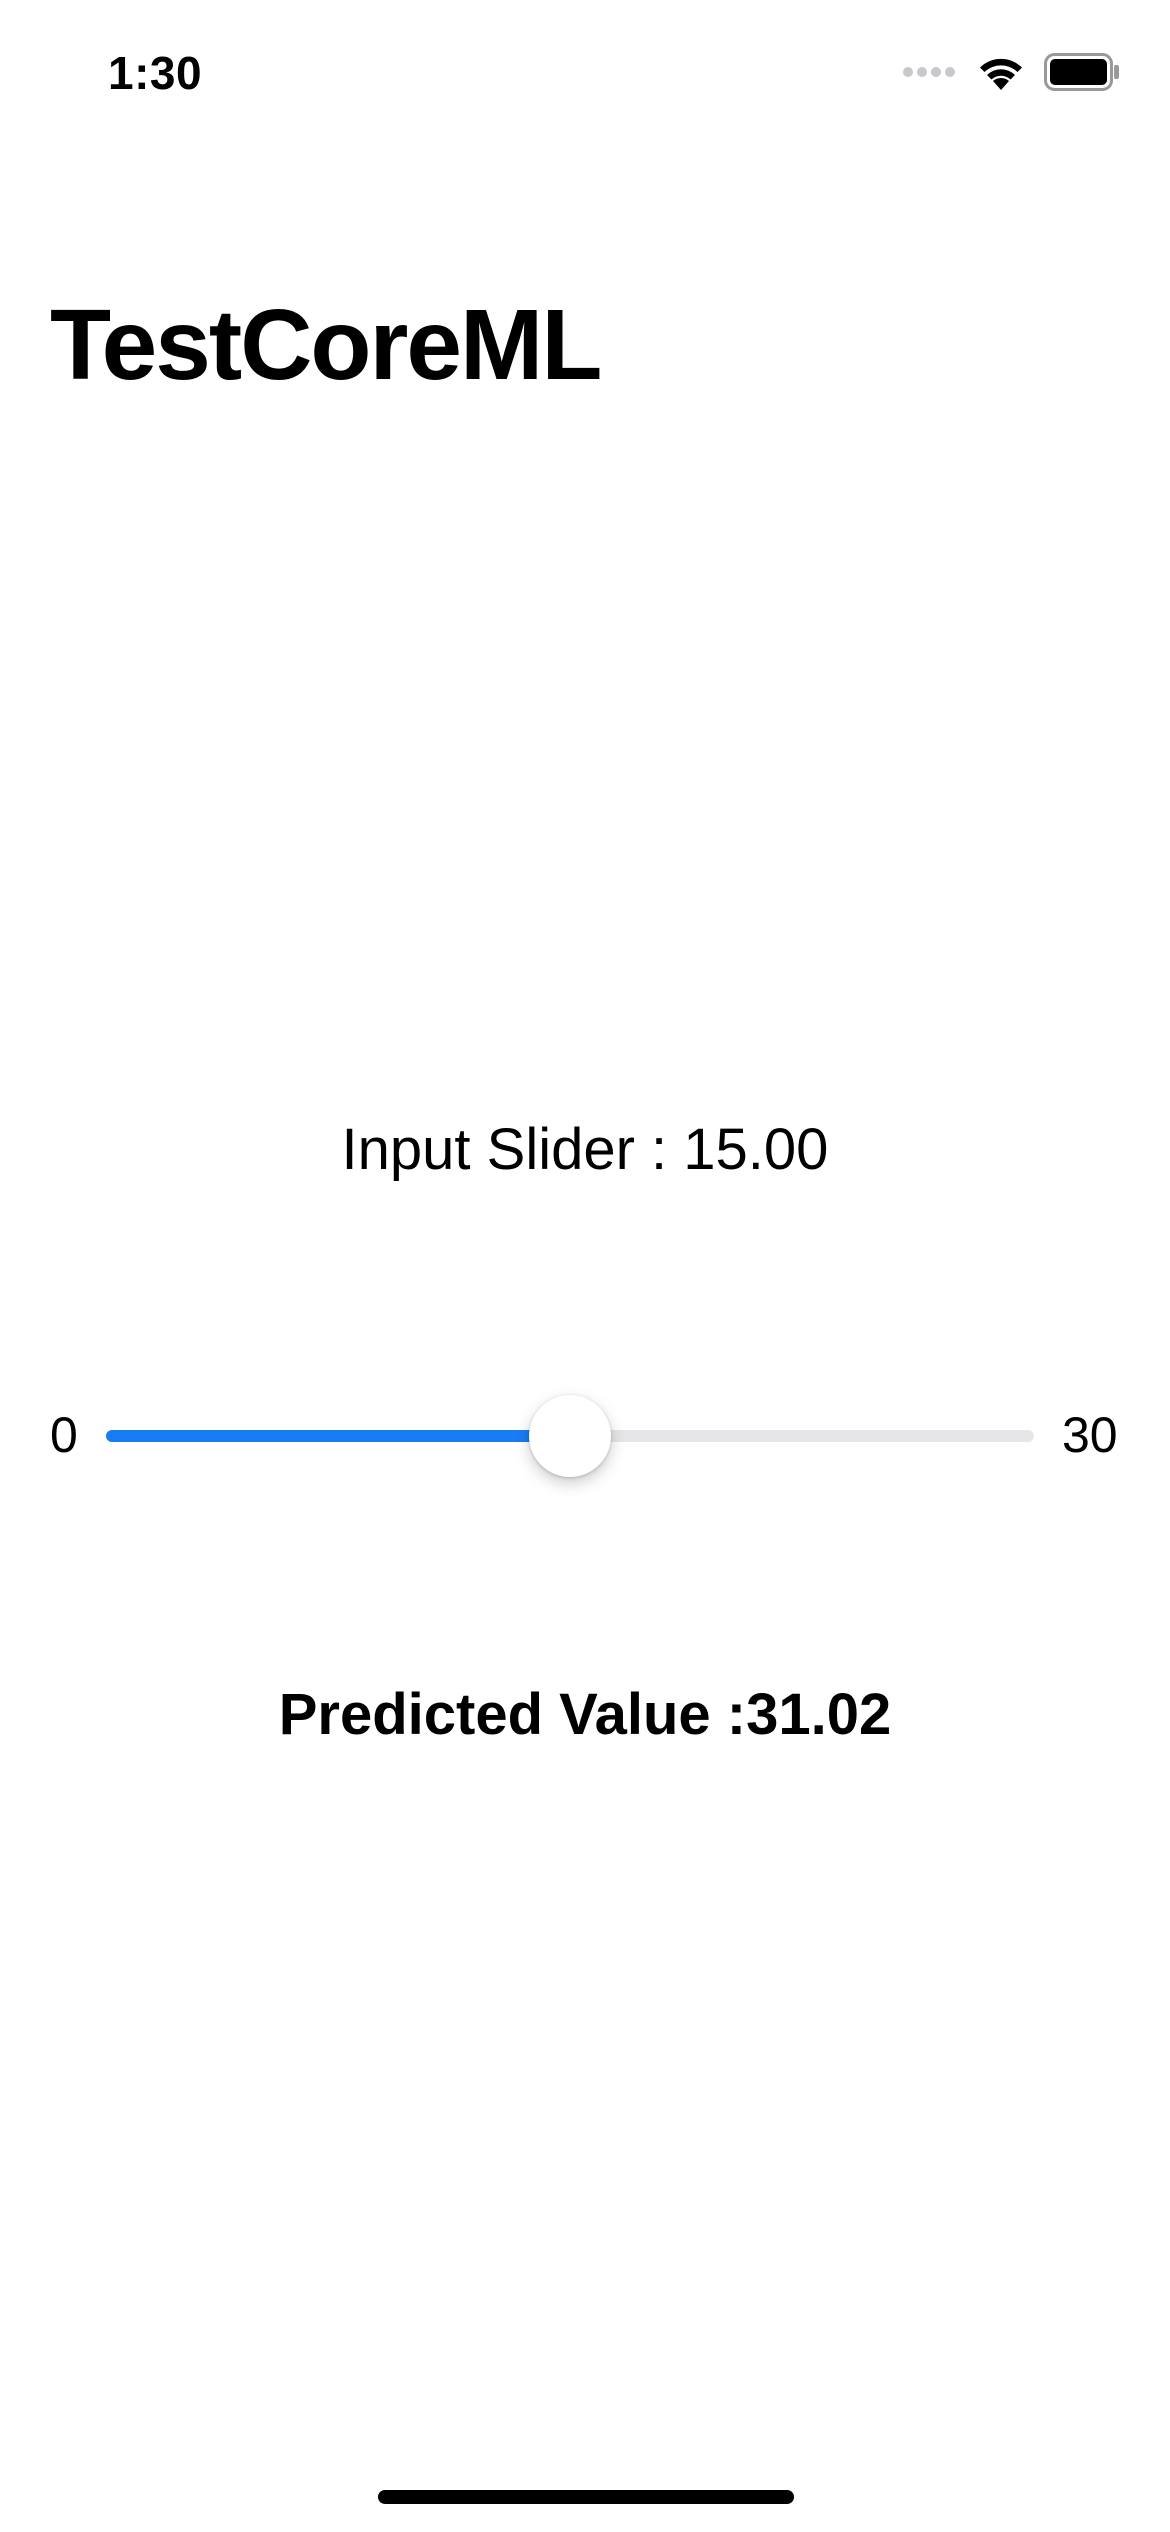  What do you see at coordinates (930, 74) in the screenshot?
I see `cellular-icon` at bounding box center [930, 74].